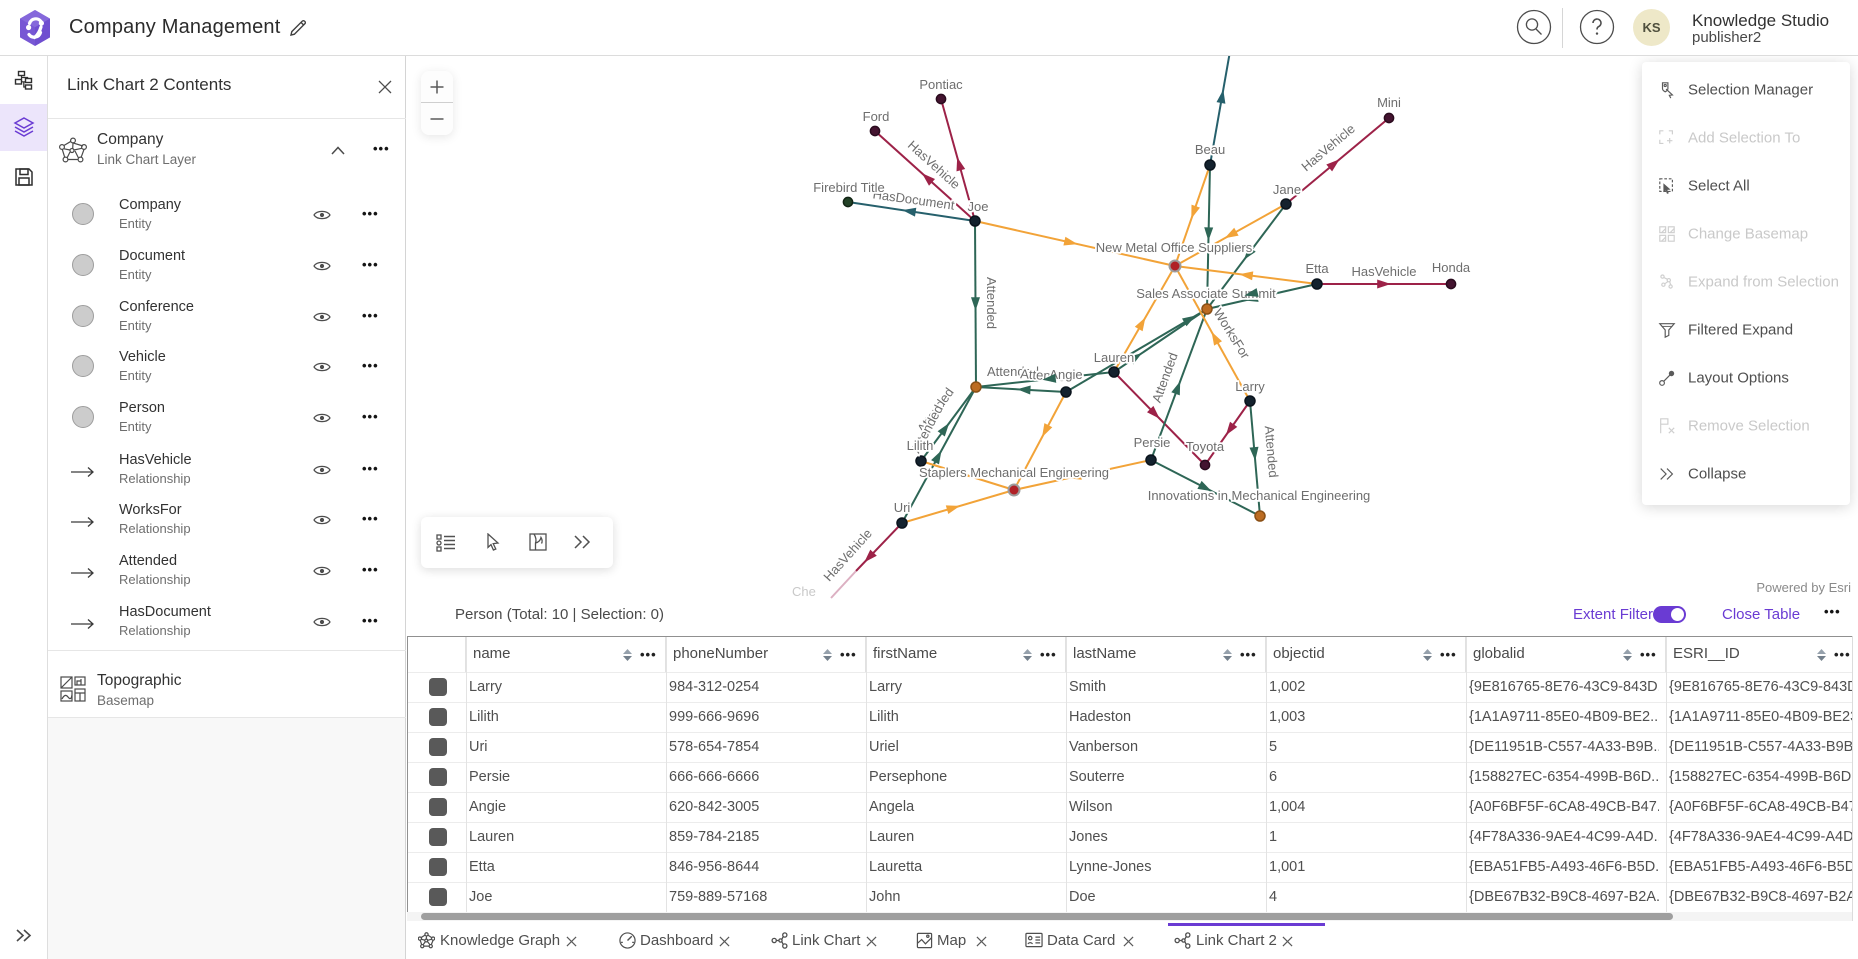 The image size is (1858, 959). Describe the element at coordinates (849, 187) in the screenshot. I see `svg-text: Firebird Title` at that location.